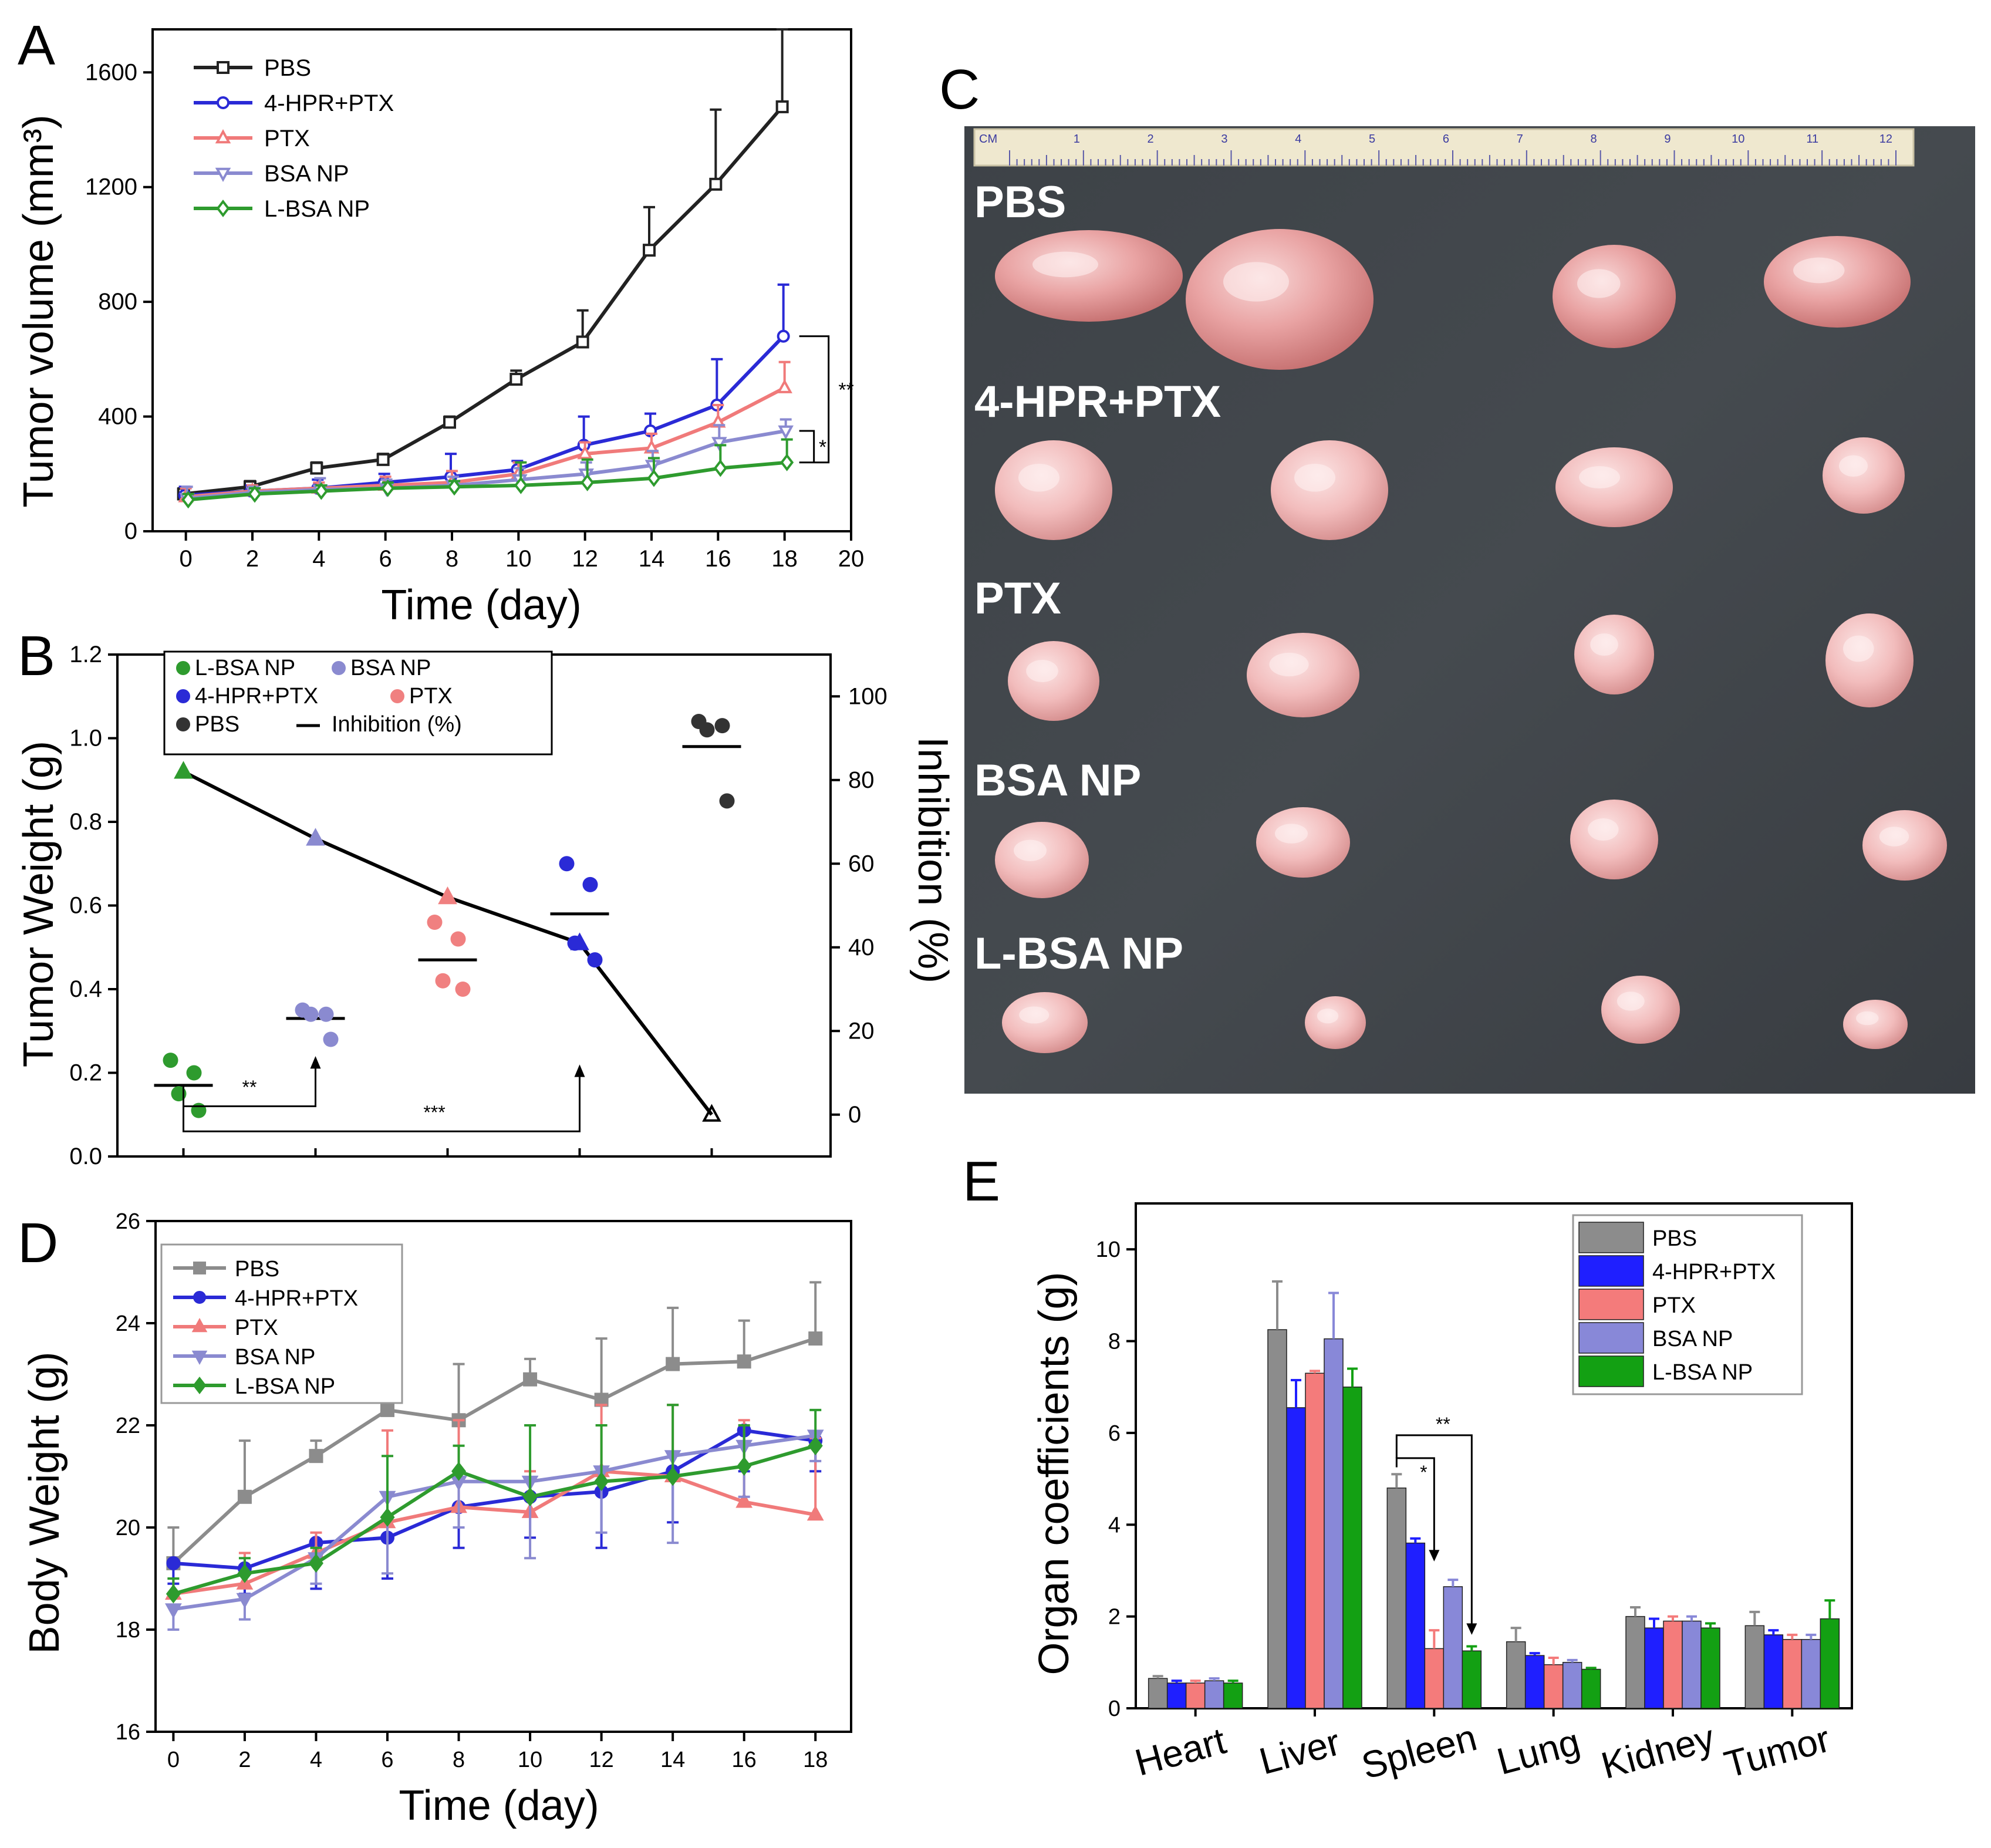 The width and height of the screenshot is (1991, 1848). What do you see at coordinates (85, 989) in the screenshot?
I see `y-tick-label: 0.4` at bounding box center [85, 989].